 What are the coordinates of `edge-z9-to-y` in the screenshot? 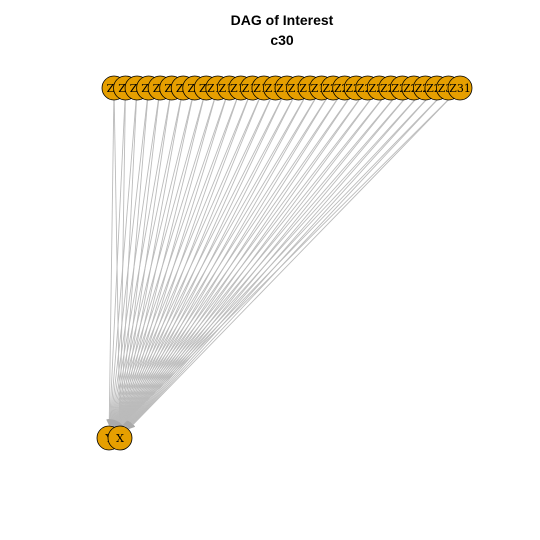 It's located at (157, 263).